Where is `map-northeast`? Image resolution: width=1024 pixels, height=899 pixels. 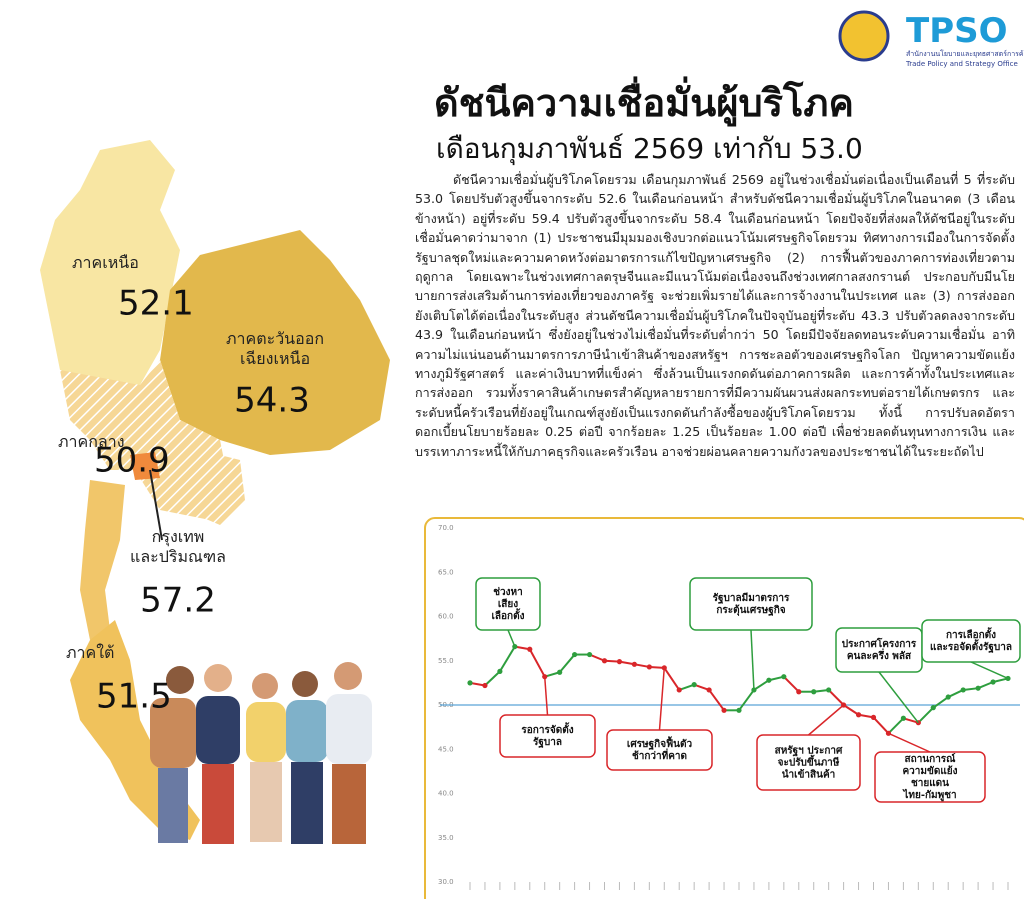
map-northeast is located at coordinates (275, 342).